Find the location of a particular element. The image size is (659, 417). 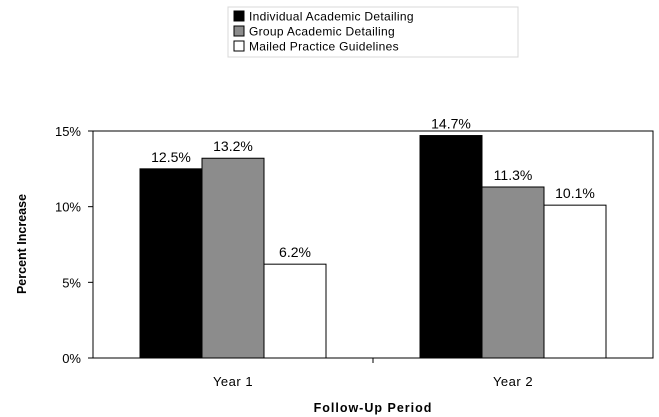

legend-frame is located at coordinates (373, 32).